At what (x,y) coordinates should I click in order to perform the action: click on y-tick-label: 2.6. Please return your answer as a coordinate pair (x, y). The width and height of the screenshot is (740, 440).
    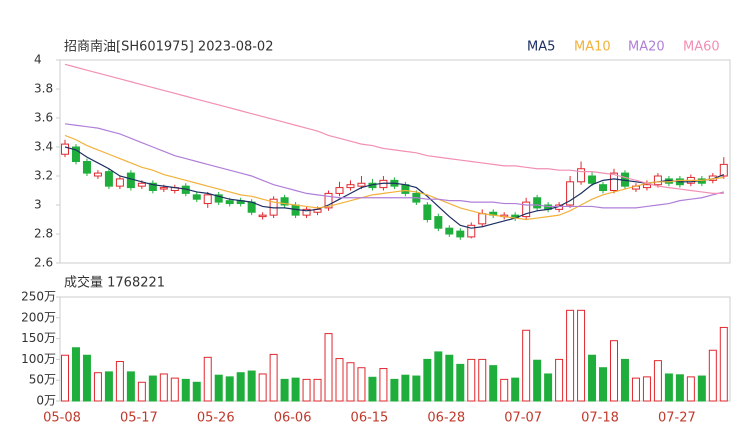
    Looking at the image, I should click on (43, 263).